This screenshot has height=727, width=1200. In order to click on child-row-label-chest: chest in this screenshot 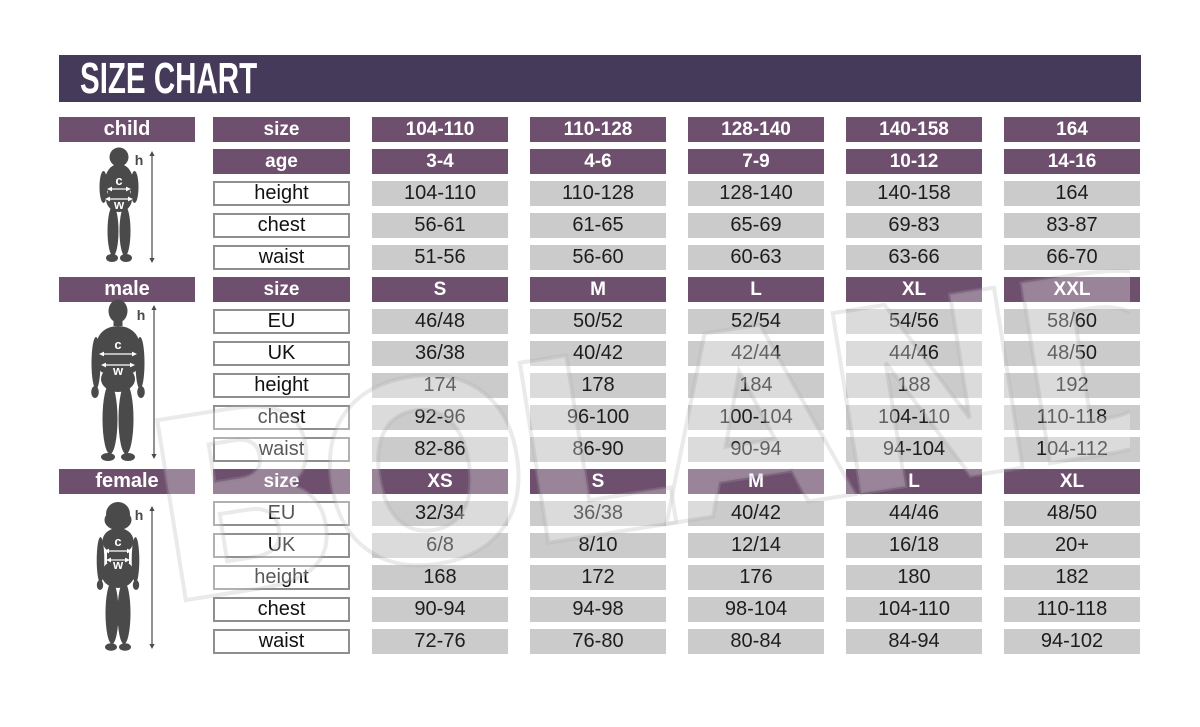, I will do `click(281, 225)`.